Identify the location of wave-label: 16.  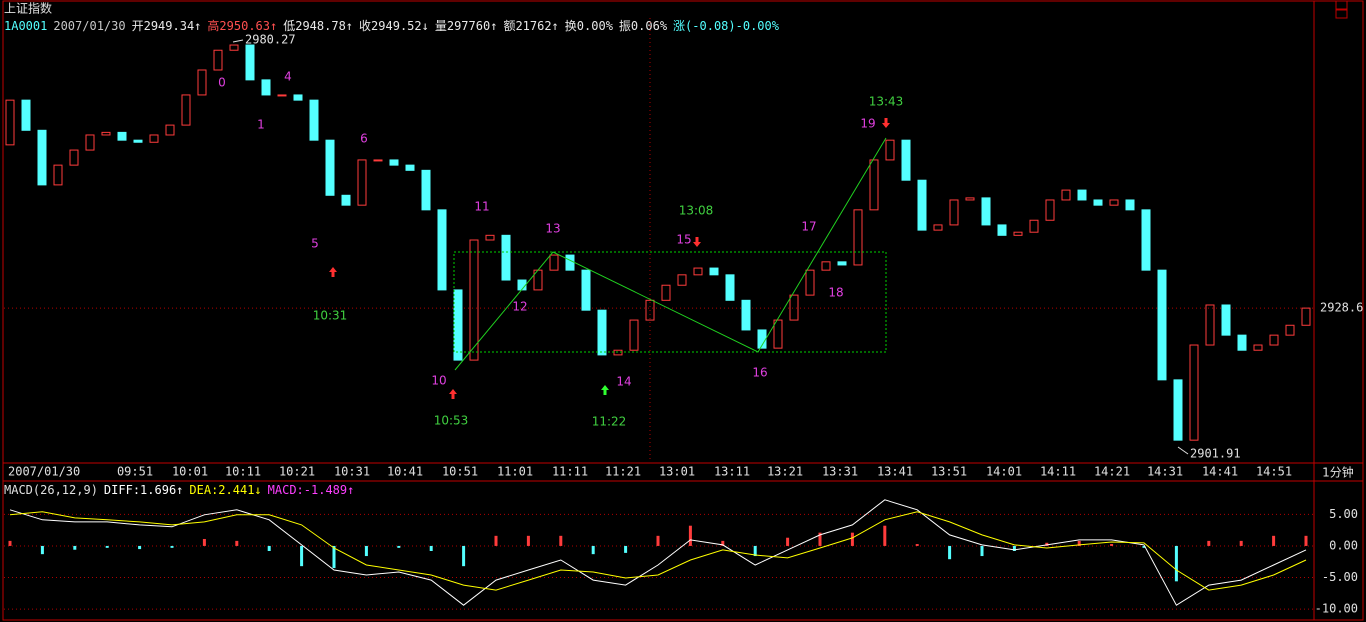
(759, 373).